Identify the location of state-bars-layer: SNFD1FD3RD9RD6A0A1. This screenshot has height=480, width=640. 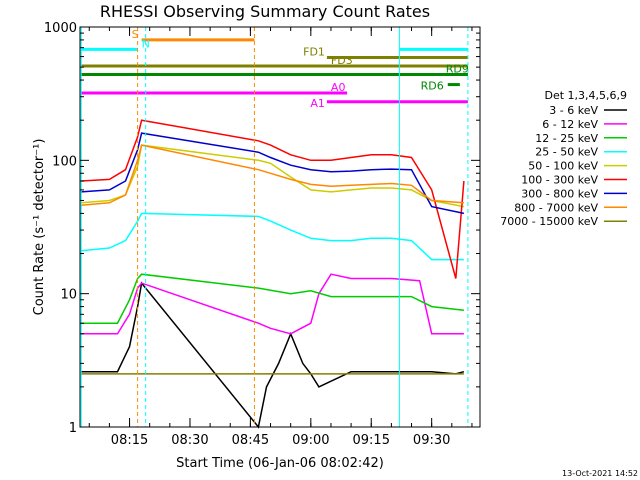
(275, 69).